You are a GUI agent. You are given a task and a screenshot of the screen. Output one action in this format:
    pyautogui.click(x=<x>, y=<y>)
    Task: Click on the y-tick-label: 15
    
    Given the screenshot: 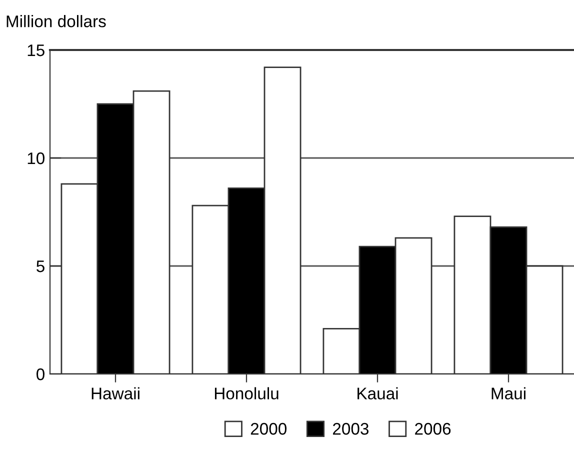 What is the action you would take?
    pyautogui.click(x=36, y=50)
    